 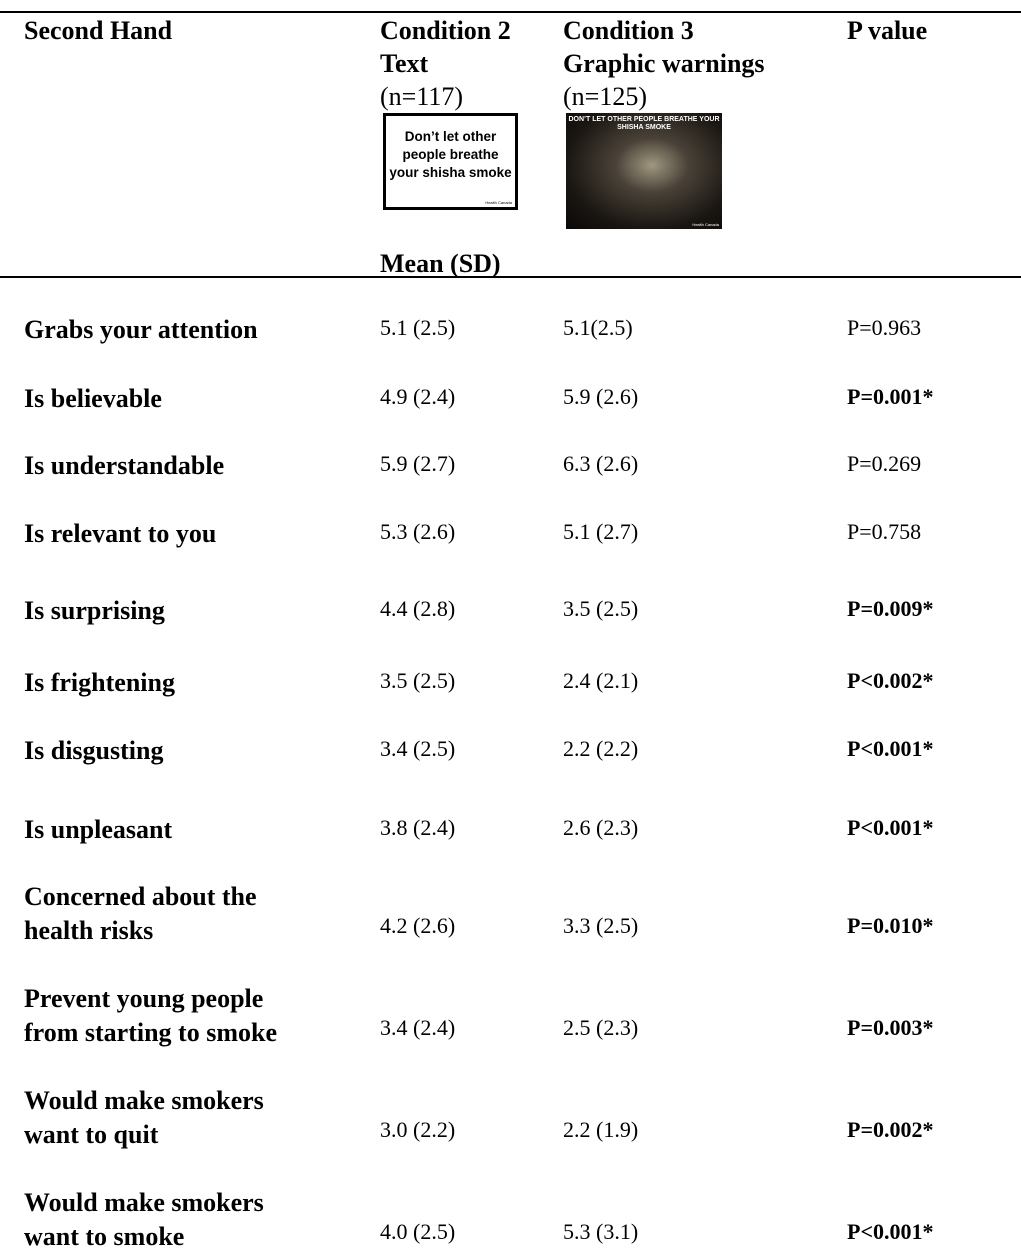 I want to click on mean-sd: 2.2 (1.9), so click(x=601, y=1129).